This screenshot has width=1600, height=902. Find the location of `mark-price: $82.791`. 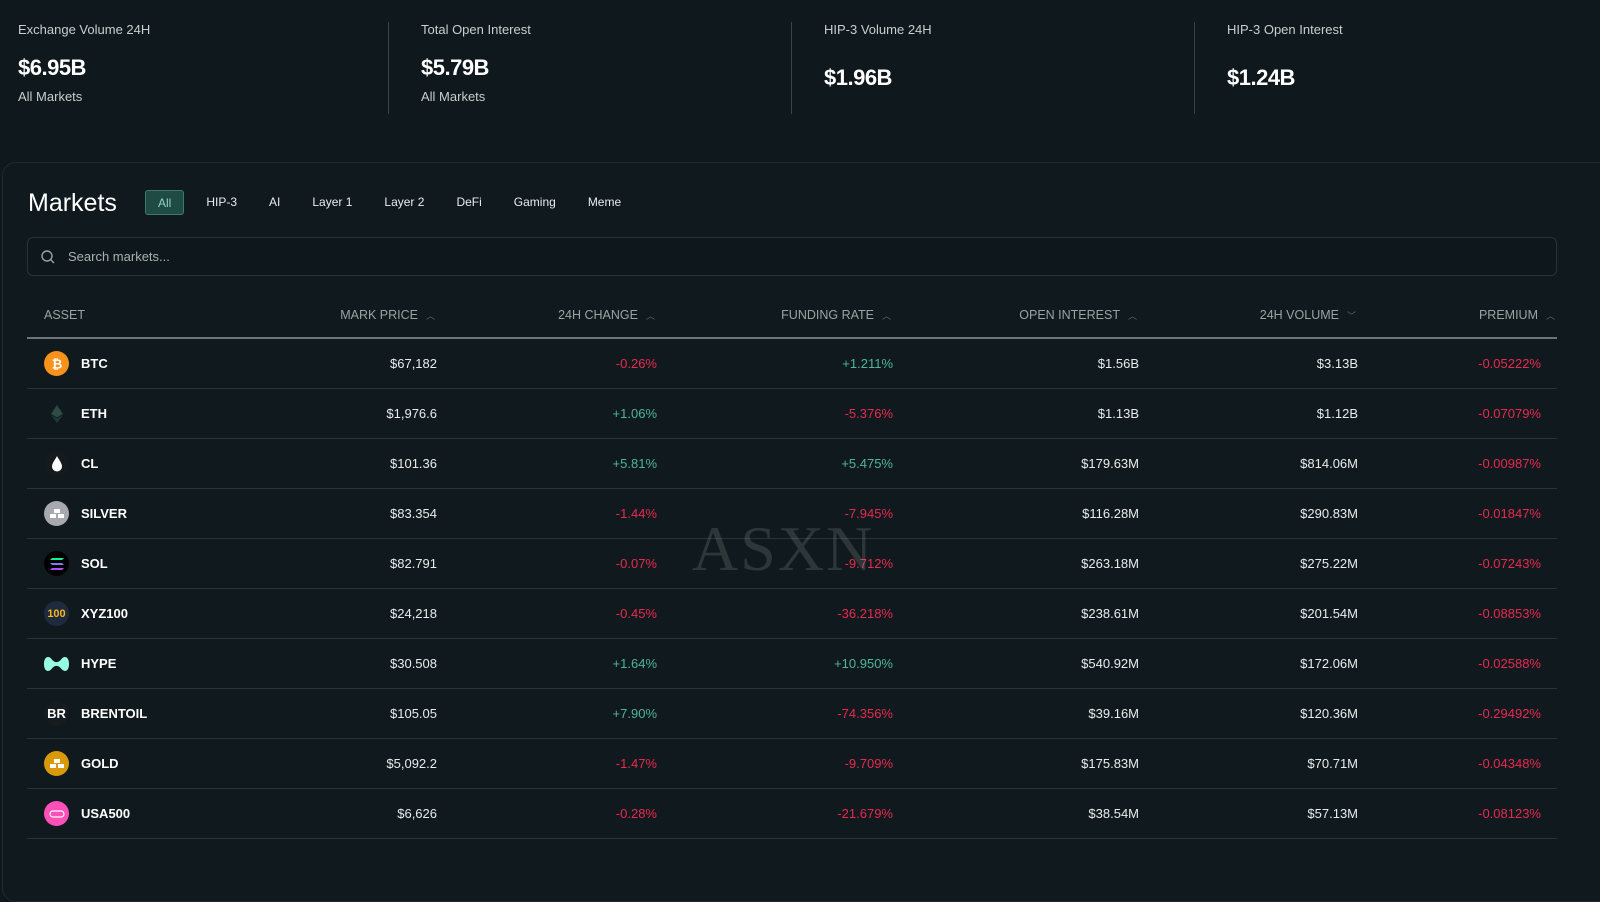

mark-price: $82.791 is located at coordinates (413, 563).